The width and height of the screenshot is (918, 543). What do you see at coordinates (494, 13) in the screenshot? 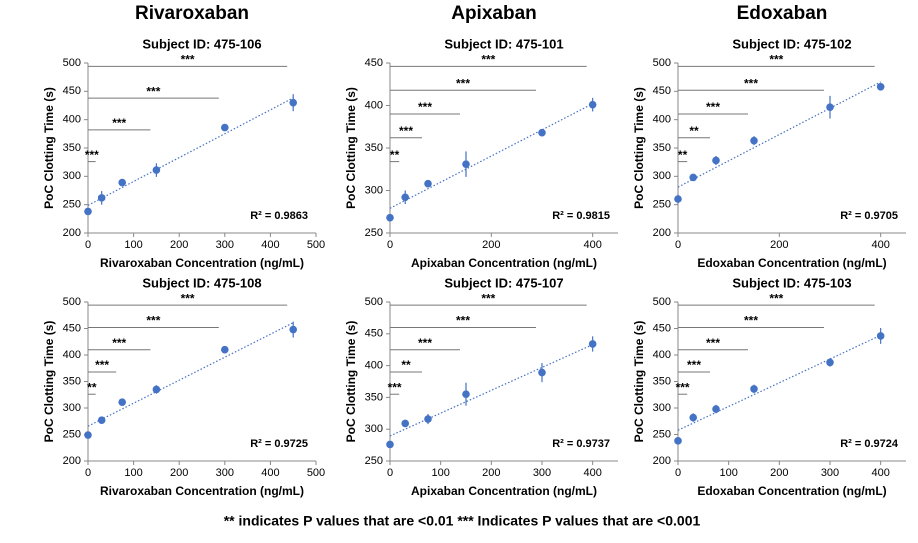
I see `column-title: Apixaban` at bounding box center [494, 13].